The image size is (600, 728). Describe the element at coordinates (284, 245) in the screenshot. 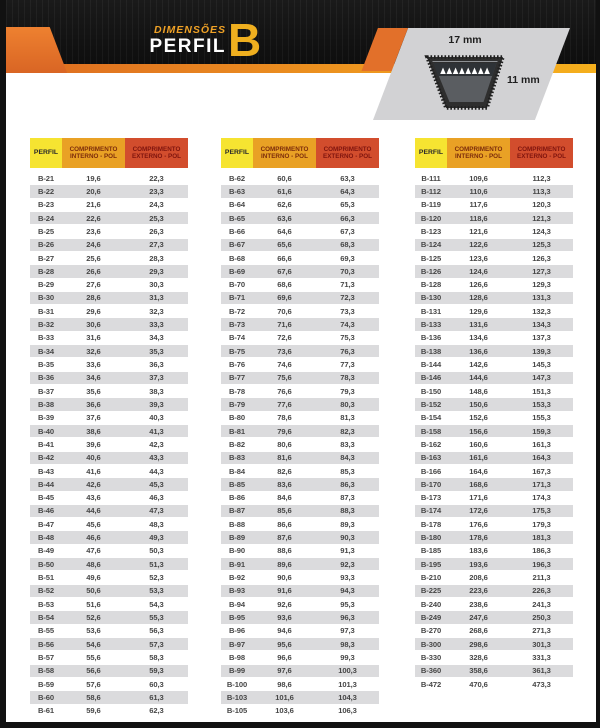

I see `length-value-cell: 65,6` at that location.